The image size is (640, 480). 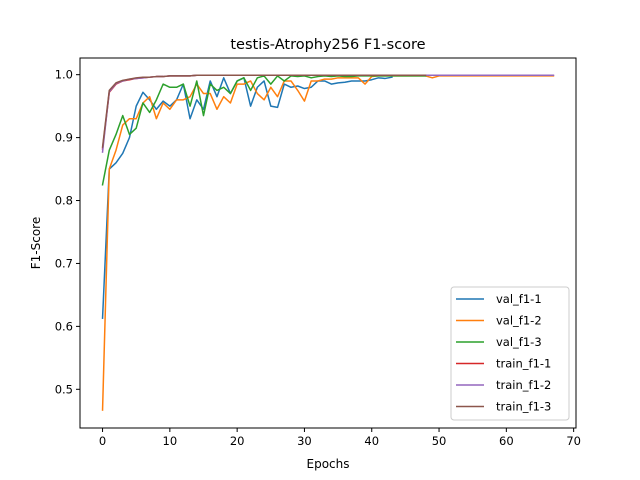 What do you see at coordinates (327, 45) in the screenshot?
I see `chart-title: testis-Atrophy256 F1-score` at bounding box center [327, 45].